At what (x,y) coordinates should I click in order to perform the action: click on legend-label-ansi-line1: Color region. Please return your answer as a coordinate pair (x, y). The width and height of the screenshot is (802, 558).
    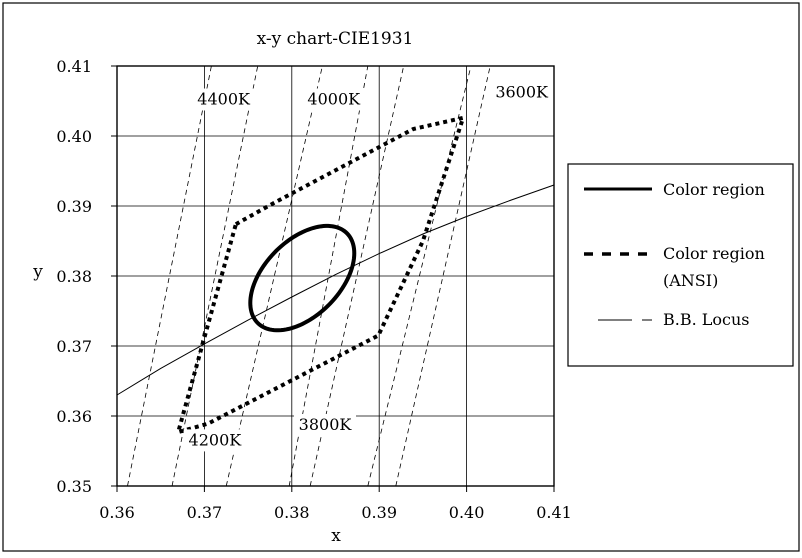
    Looking at the image, I should click on (714, 253).